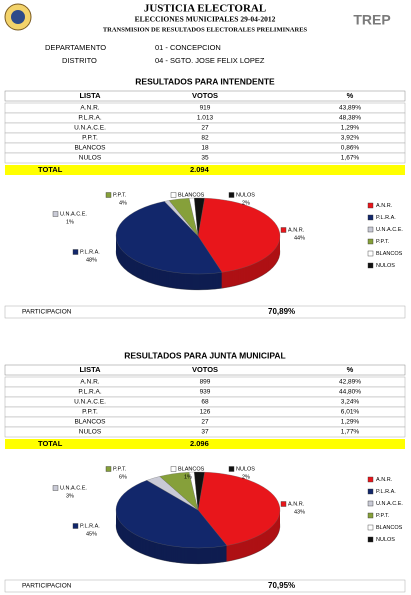  Describe the element at coordinates (205, 412) in the screenshot. I see `table-cell: 126` at that location.